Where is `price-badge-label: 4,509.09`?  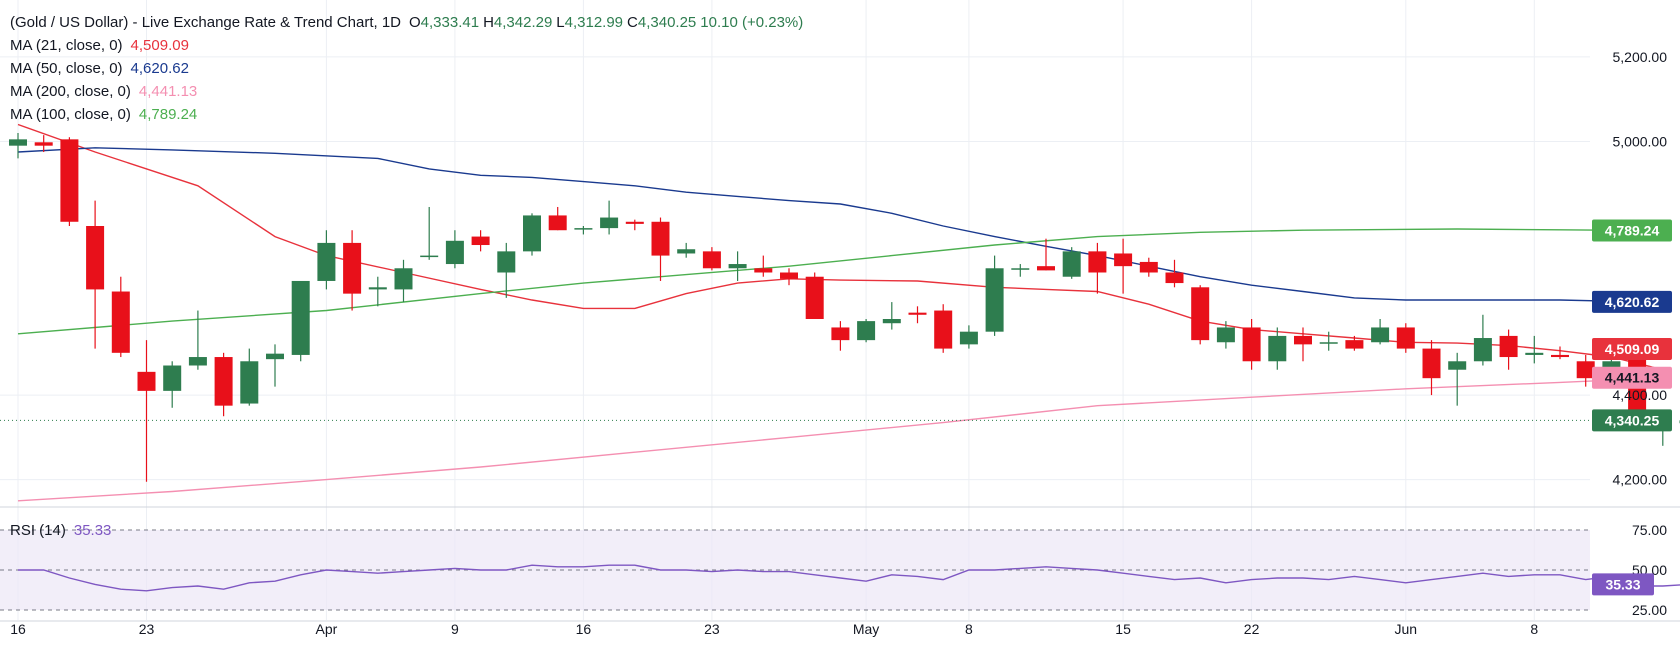
price-badge-label: 4,509.09 is located at coordinates (1632, 349).